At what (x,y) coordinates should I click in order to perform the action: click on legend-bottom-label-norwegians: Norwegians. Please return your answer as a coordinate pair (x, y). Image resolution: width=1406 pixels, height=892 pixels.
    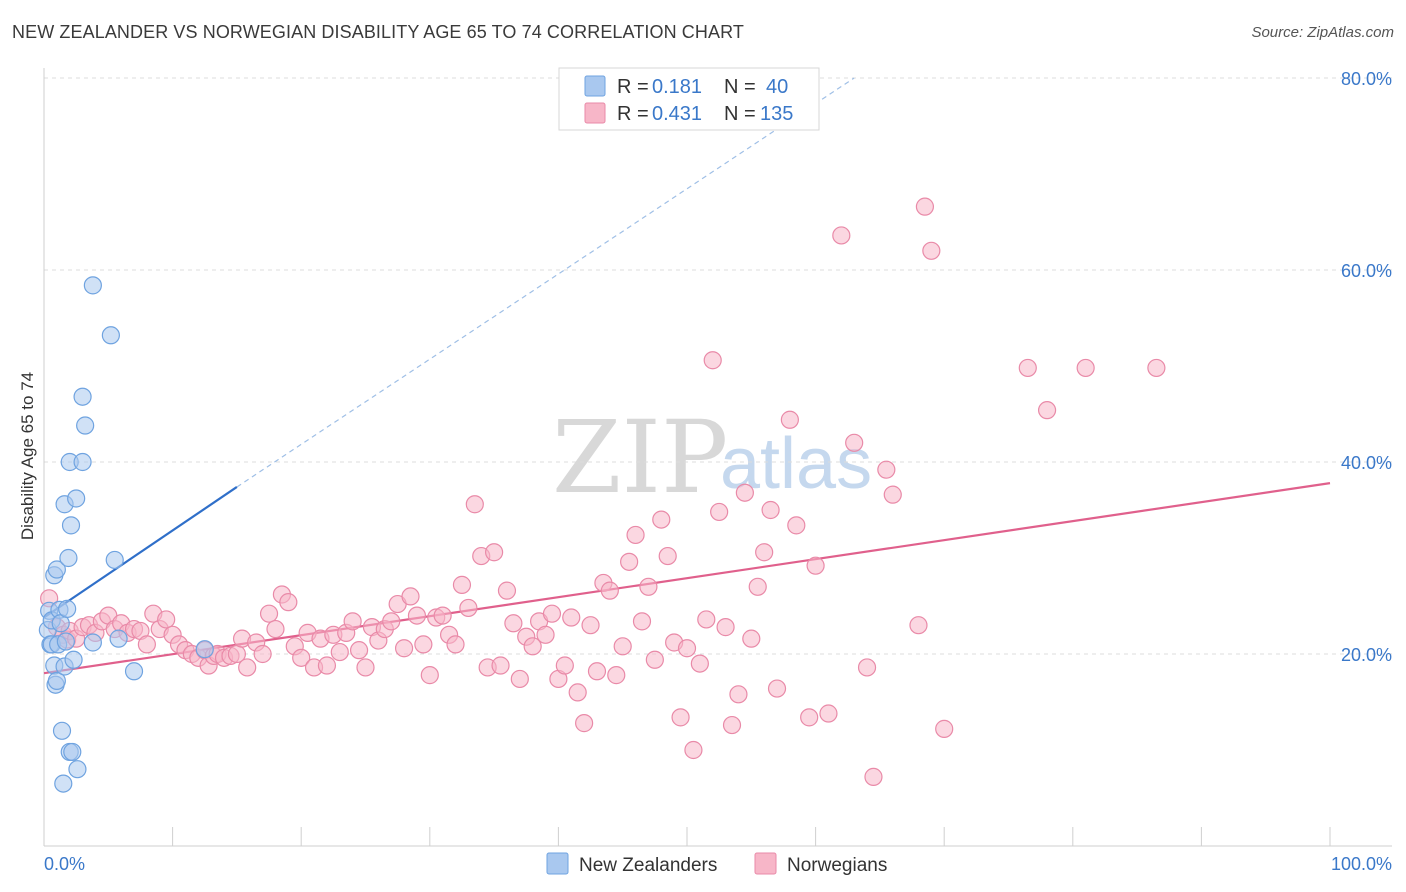
    Looking at the image, I should click on (837, 865).